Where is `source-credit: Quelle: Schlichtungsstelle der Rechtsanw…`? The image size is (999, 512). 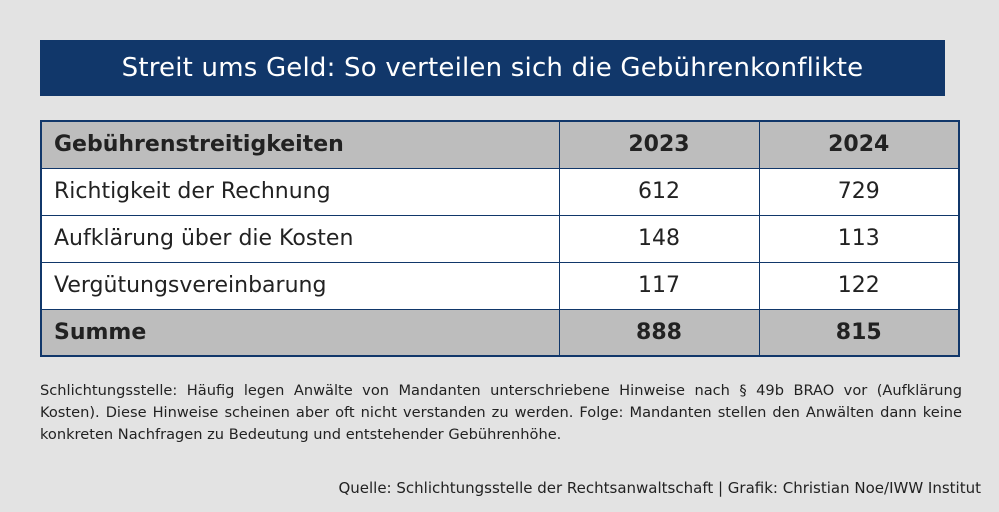 source-credit: Quelle: Schlichtungsstelle der Rechtsanw… is located at coordinates (659, 488).